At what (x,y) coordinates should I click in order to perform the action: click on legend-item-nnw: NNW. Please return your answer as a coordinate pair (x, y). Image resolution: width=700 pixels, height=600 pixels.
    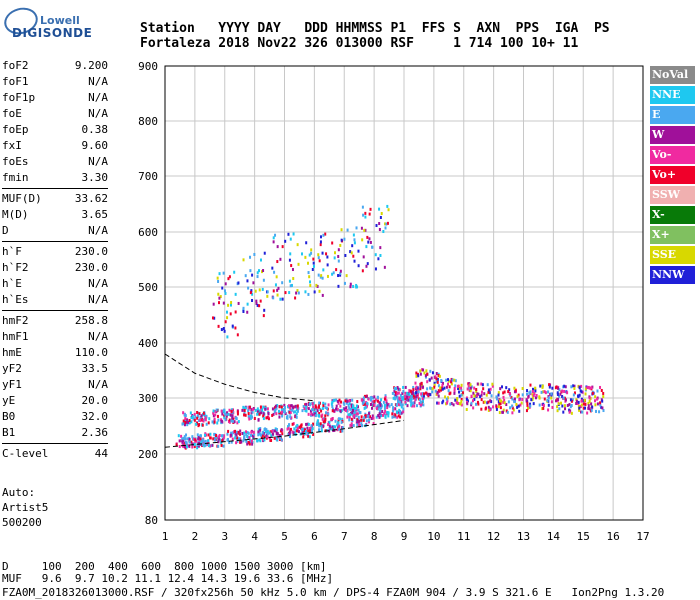
    Looking at the image, I should click on (672, 275).